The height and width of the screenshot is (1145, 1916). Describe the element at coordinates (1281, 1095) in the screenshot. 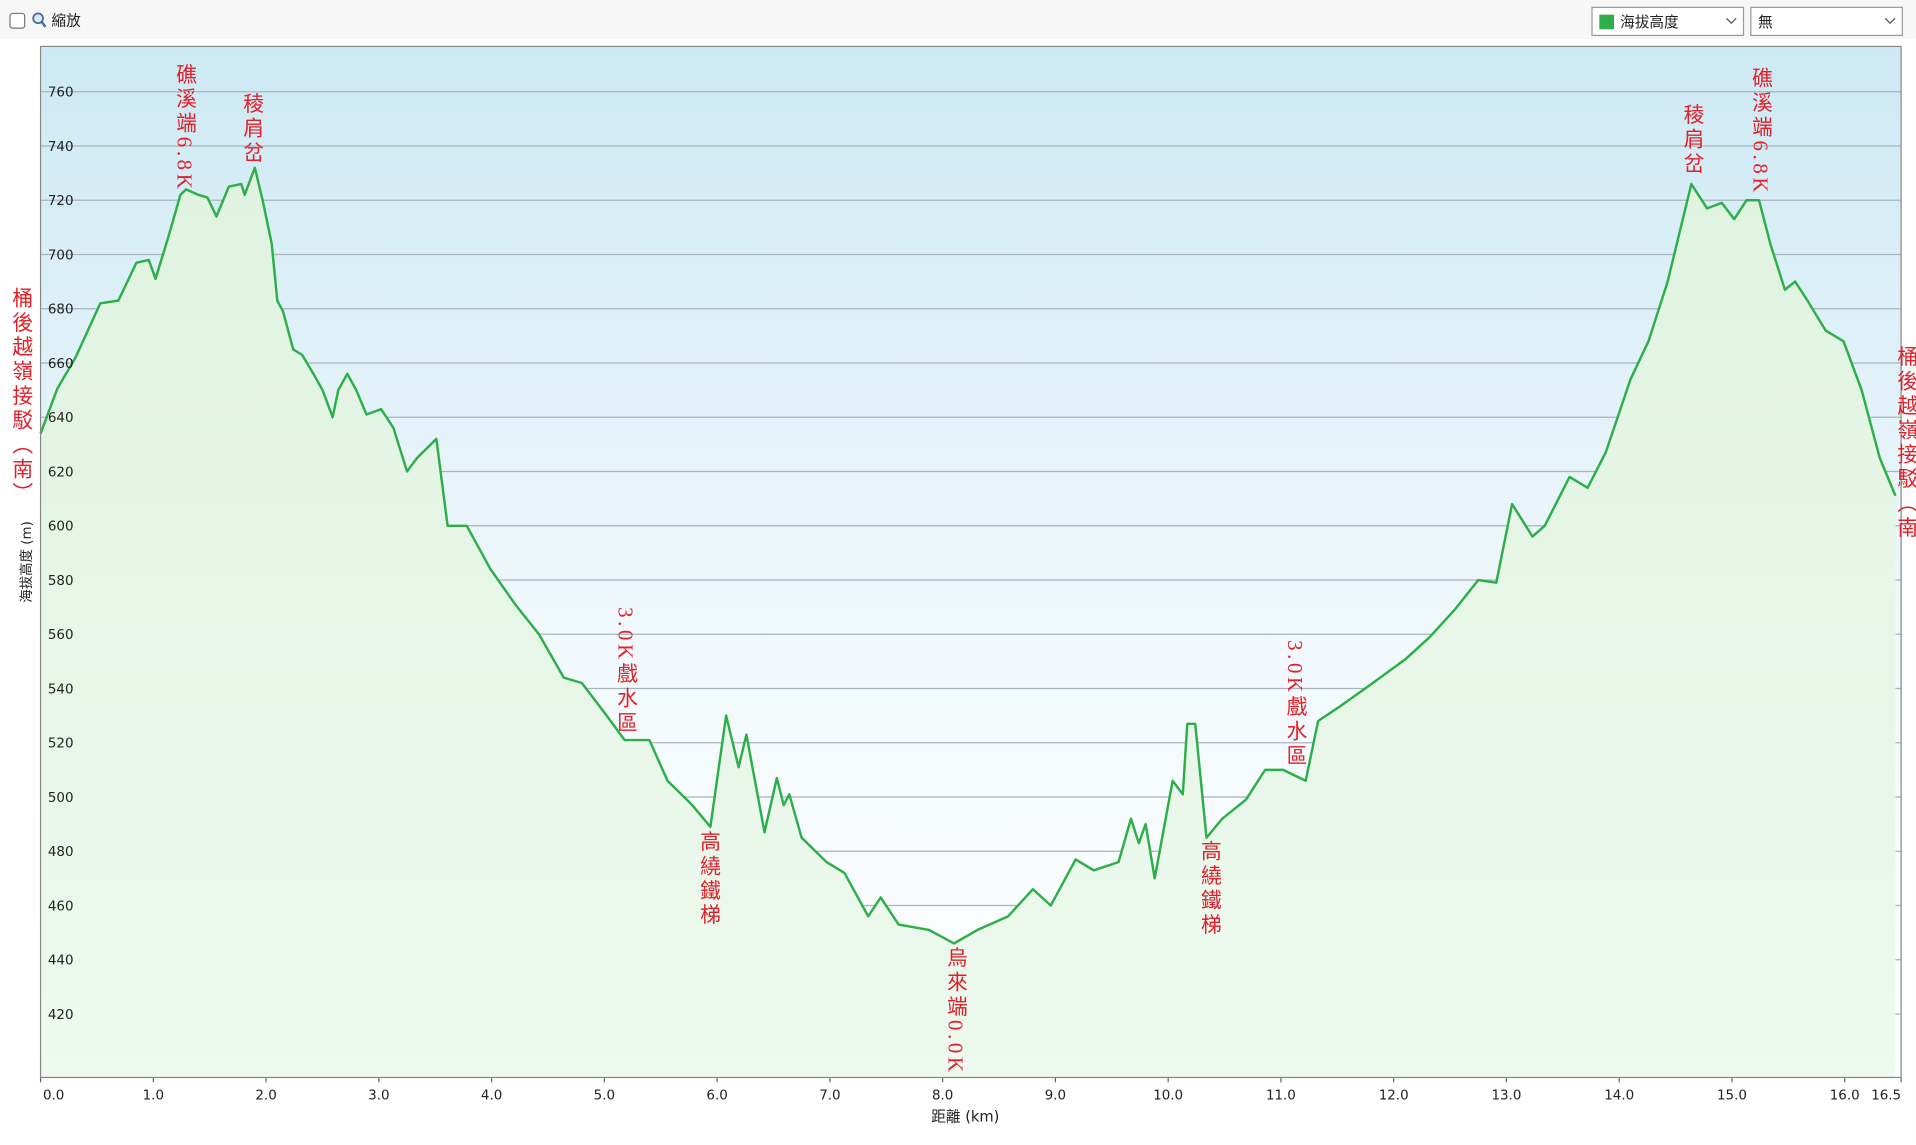

I see `x-tick-label: 11.0` at that location.